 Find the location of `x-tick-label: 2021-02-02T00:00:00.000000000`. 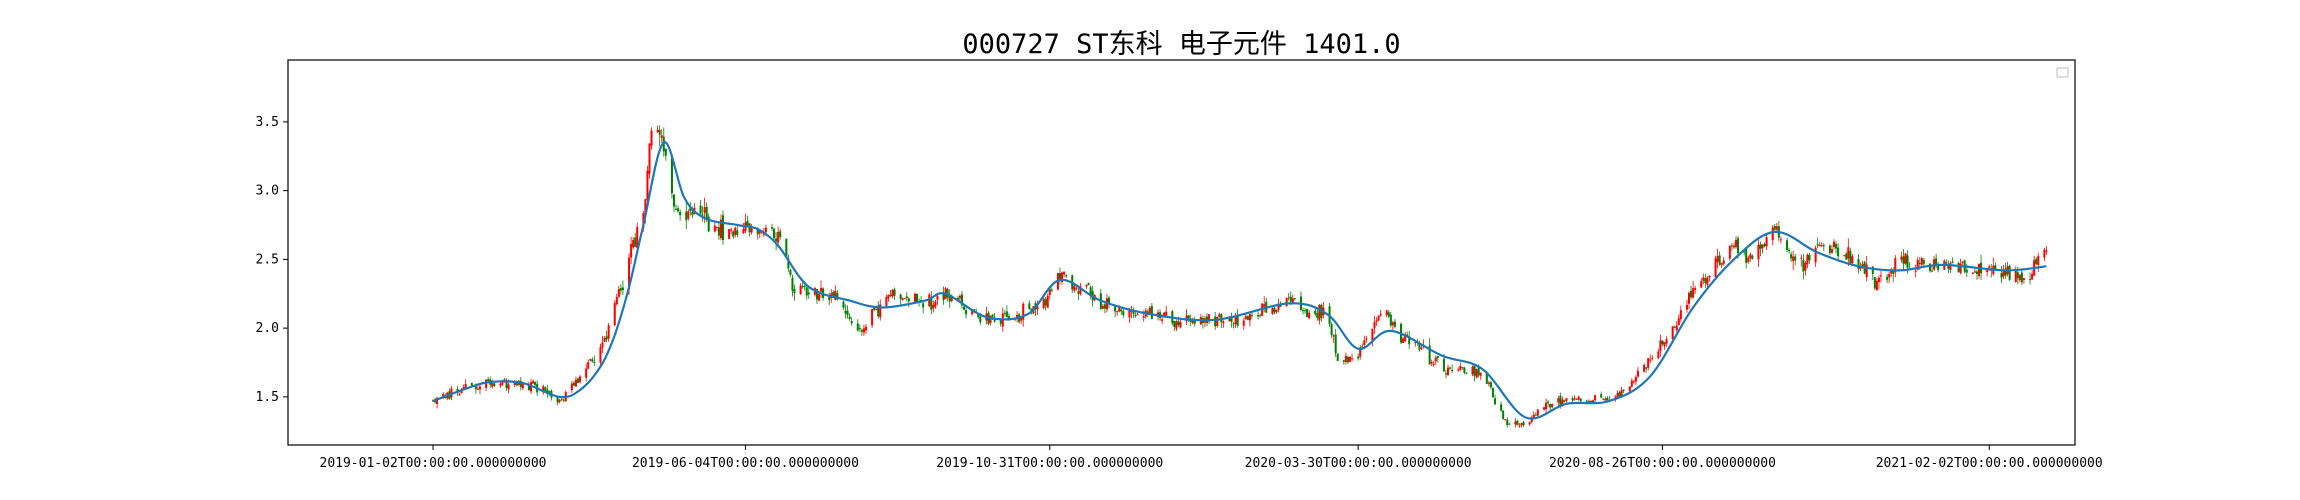

x-tick-label: 2021-02-02T00:00:00.000000000 is located at coordinates (1989, 463).